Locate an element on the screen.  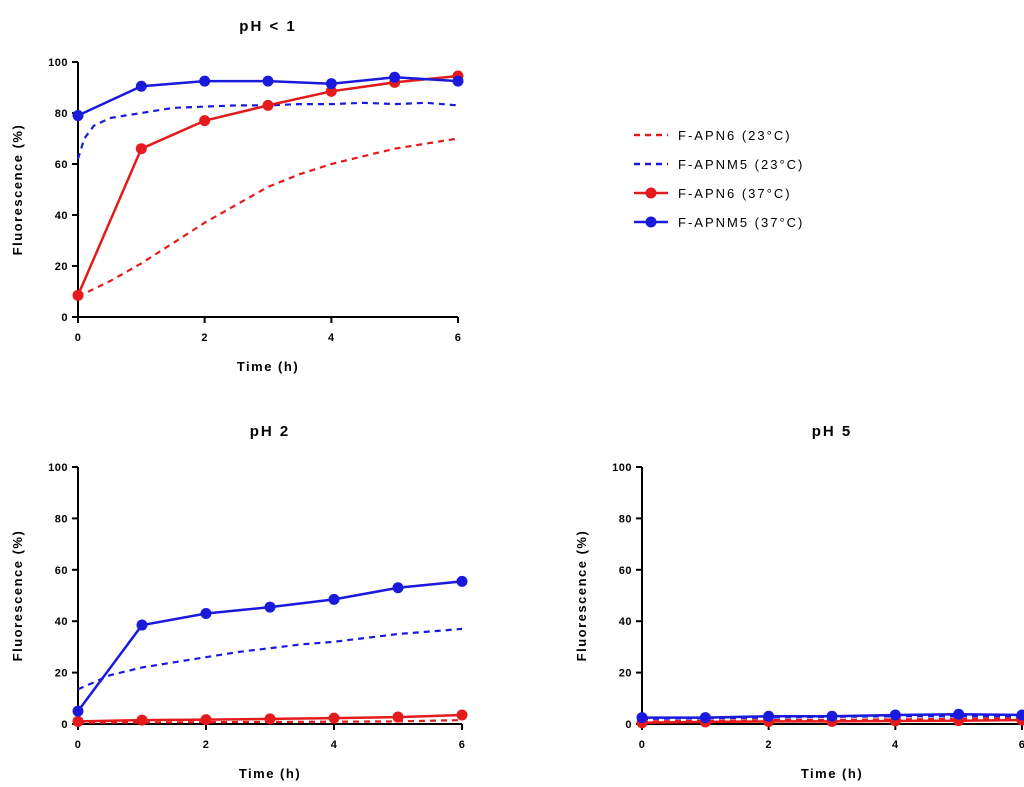
chart-title: pH 2 is located at coordinates (270, 431).